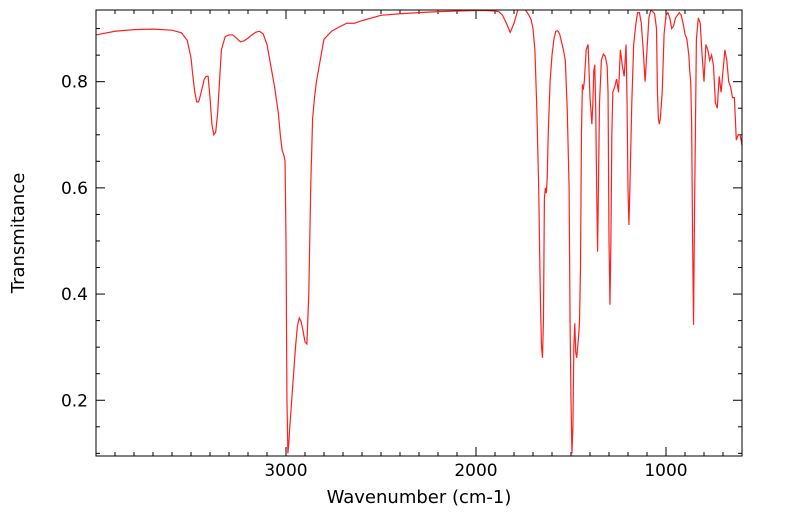 The width and height of the screenshot is (799, 516). What do you see at coordinates (18, 234) in the screenshot?
I see `y-axis-title: Transmitance` at bounding box center [18, 234].